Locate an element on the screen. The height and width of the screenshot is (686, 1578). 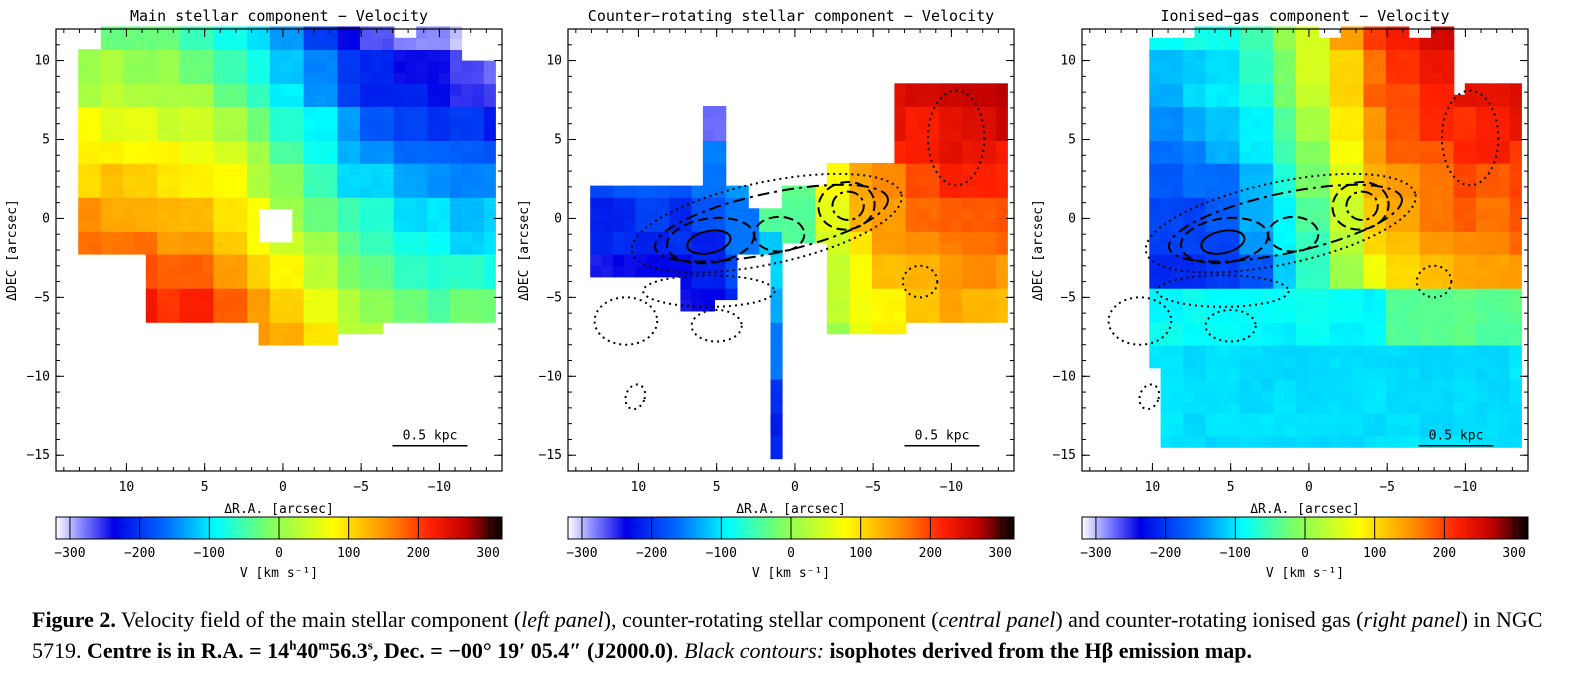
colorbar-label: V [km s⁻¹] is located at coordinates (279, 573).